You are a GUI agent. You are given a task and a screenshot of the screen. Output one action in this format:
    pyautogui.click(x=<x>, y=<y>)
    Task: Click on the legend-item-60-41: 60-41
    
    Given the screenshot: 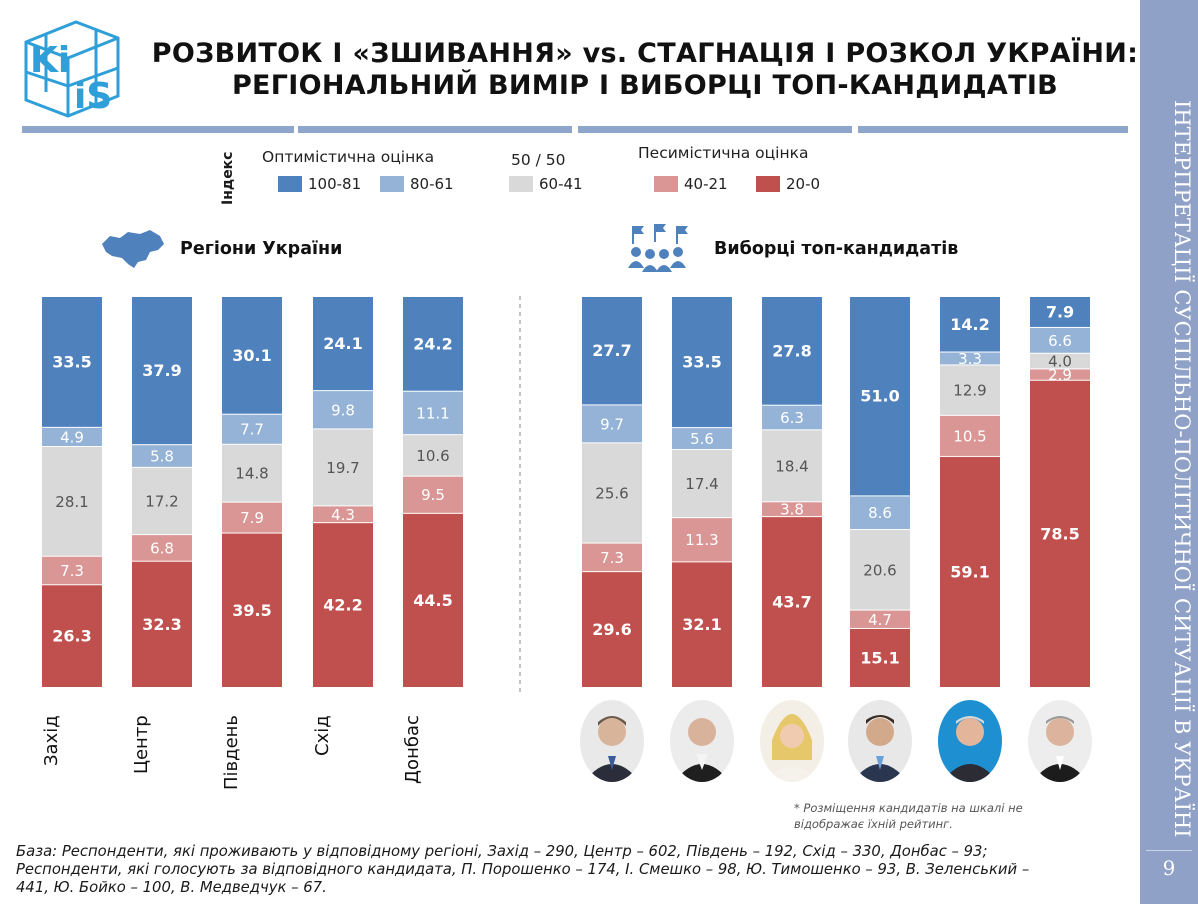 What is the action you would take?
    pyautogui.click(x=546, y=184)
    